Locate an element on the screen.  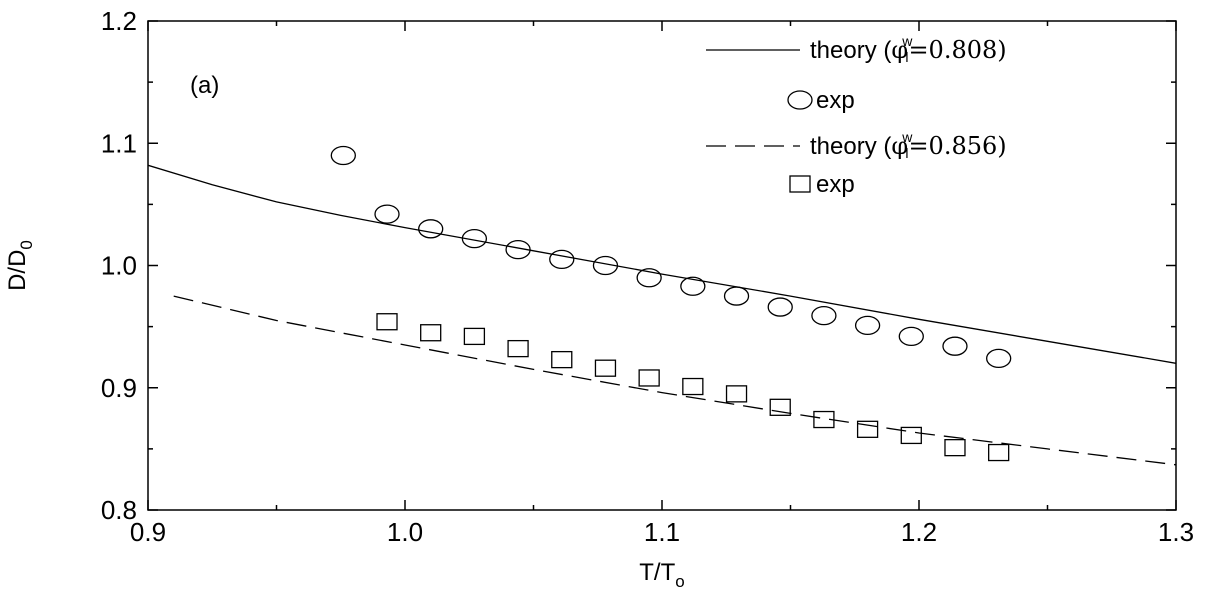
y-tick-label: 1.0 is located at coordinates (119, 266).